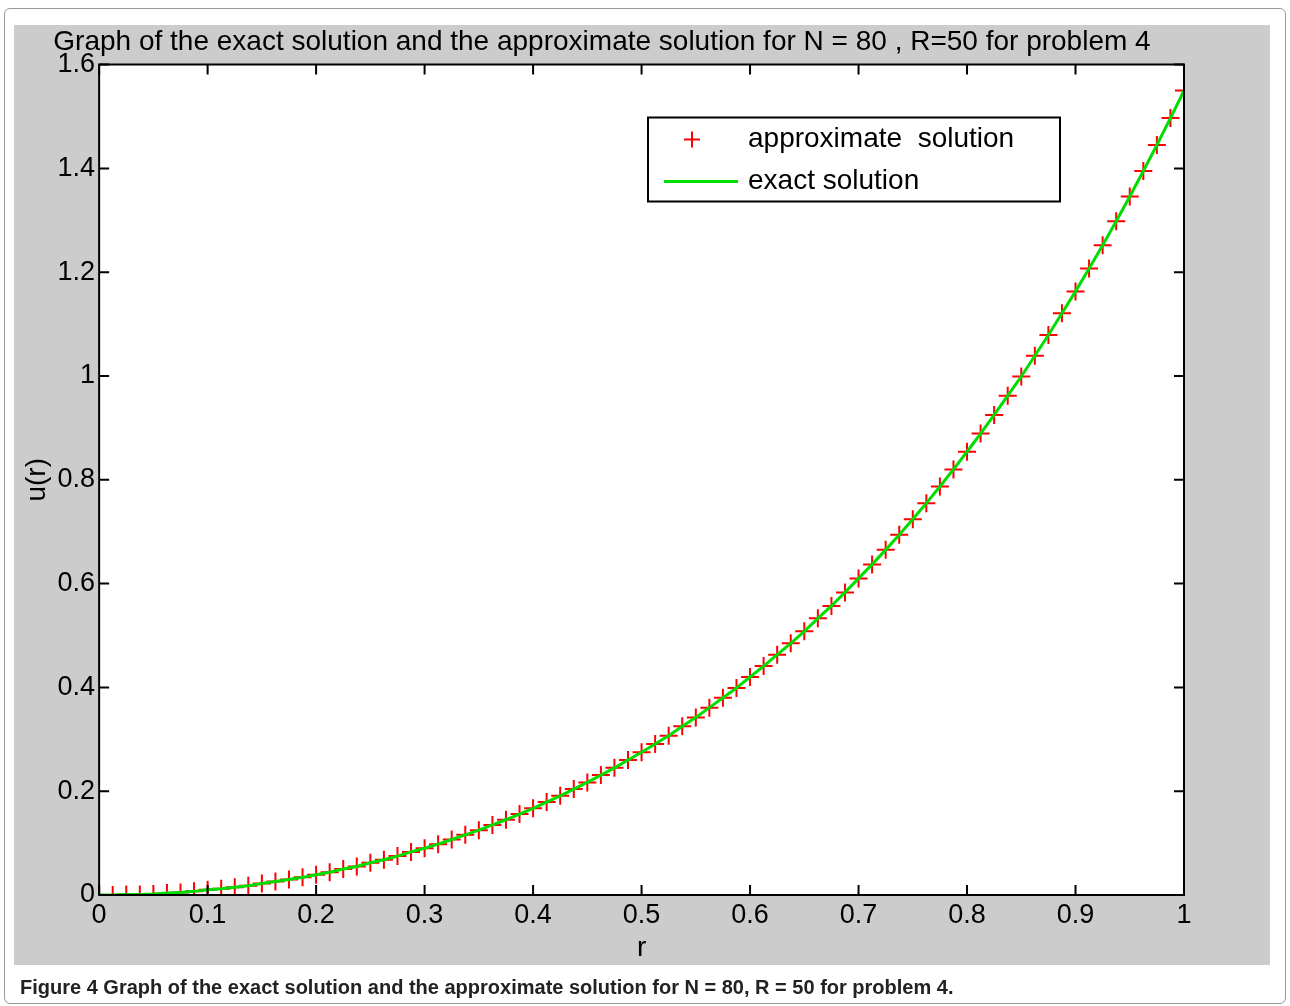 Image resolution: width=1290 pixels, height=1006 pixels. What do you see at coordinates (76, 478) in the screenshot?
I see `y-tick-label: 0.8` at bounding box center [76, 478].